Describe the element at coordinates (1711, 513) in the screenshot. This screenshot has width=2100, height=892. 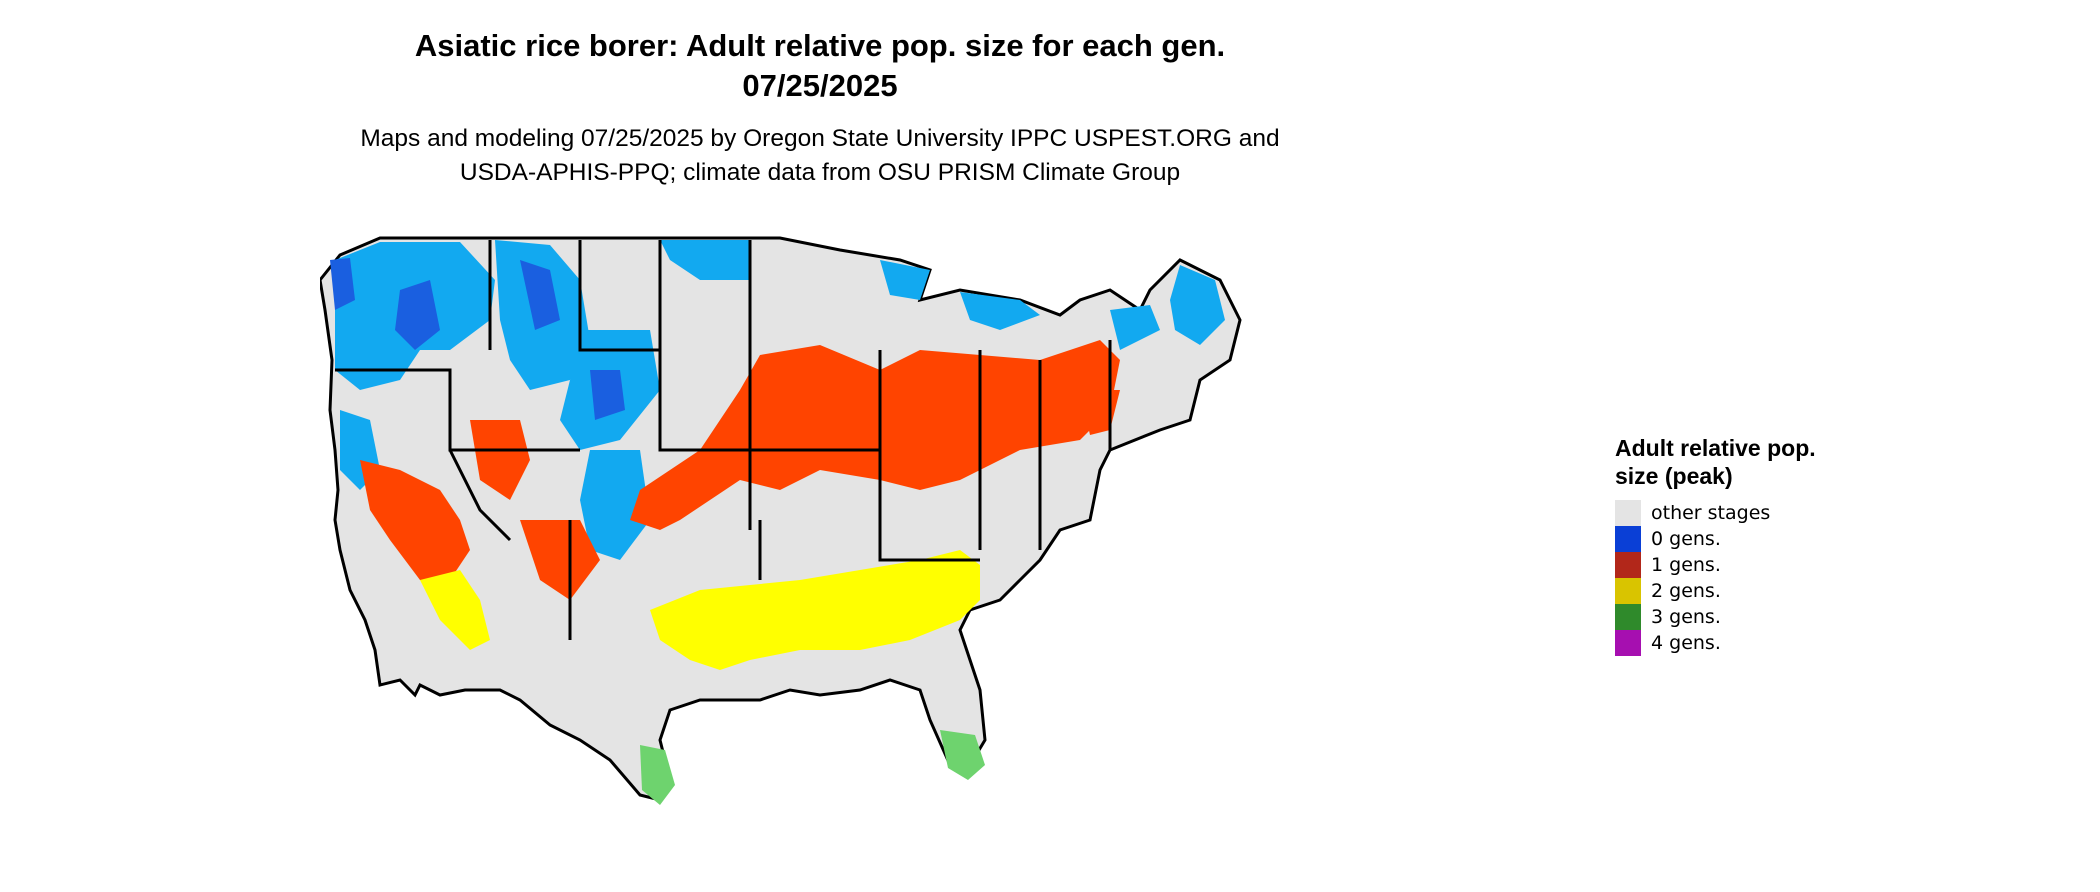
I see `legend-label: other stages` at that location.